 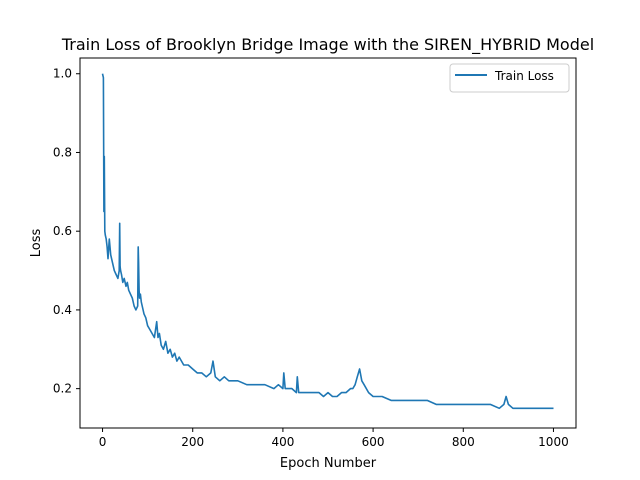 What do you see at coordinates (192, 442) in the screenshot?
I see `x-tick-label: 200` at bounding box center [192, 442].